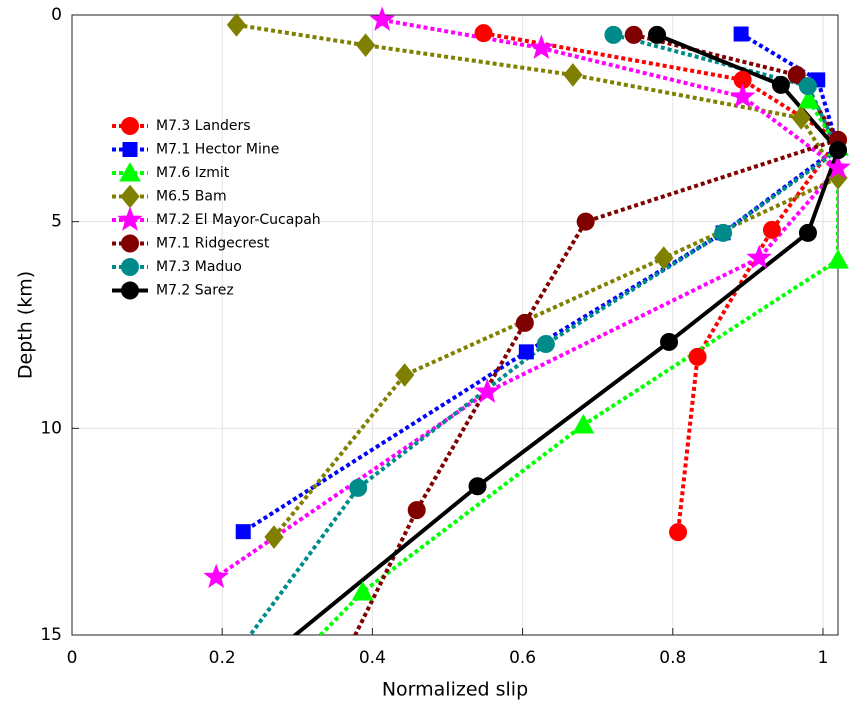 This screenshot has height=706, width=852. I want to click on y-tick-label: 15, so click(51, 635).